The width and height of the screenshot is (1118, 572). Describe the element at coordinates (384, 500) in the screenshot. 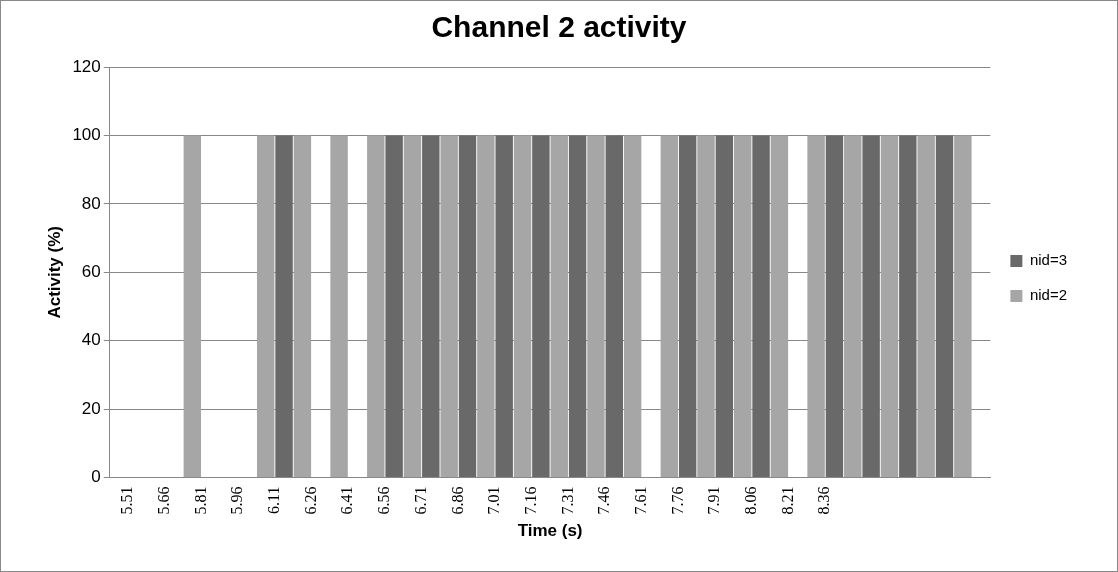

I see `x-tick-label: 6.56` at that location.